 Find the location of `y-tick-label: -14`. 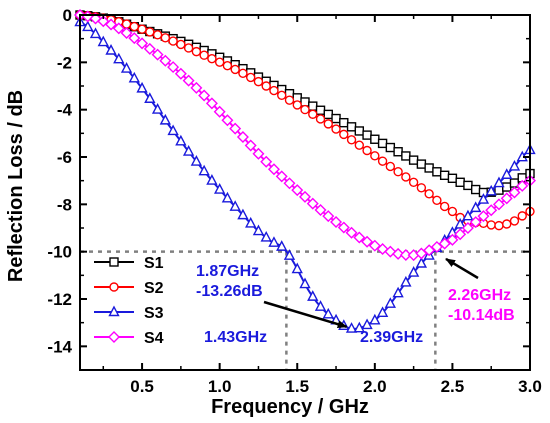

y-tick-label: -14 is located at coordinates (59, 346).